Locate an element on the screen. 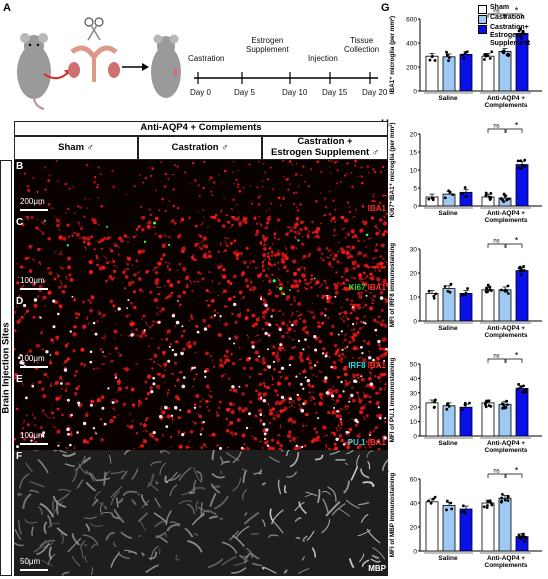 The height and width of the screenshot is (579, 548). panel-letter-a: A is located at coordinates (7, 8).